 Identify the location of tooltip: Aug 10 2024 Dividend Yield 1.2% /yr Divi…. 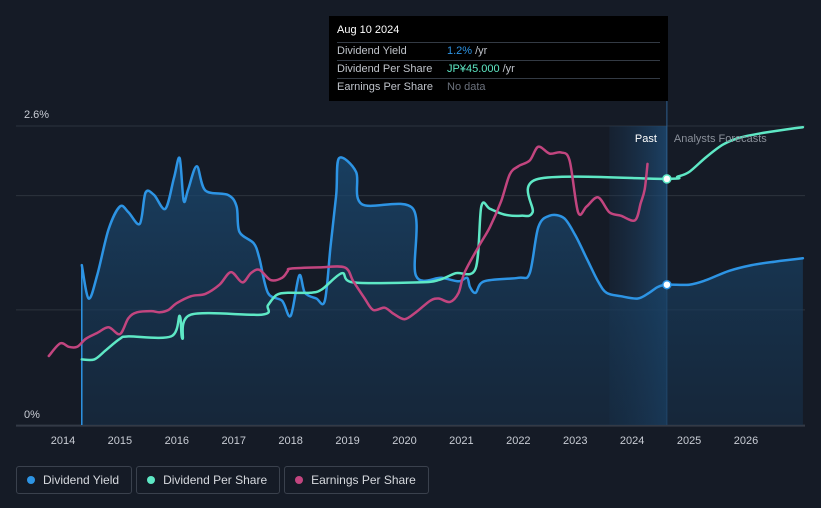
(498, 58).